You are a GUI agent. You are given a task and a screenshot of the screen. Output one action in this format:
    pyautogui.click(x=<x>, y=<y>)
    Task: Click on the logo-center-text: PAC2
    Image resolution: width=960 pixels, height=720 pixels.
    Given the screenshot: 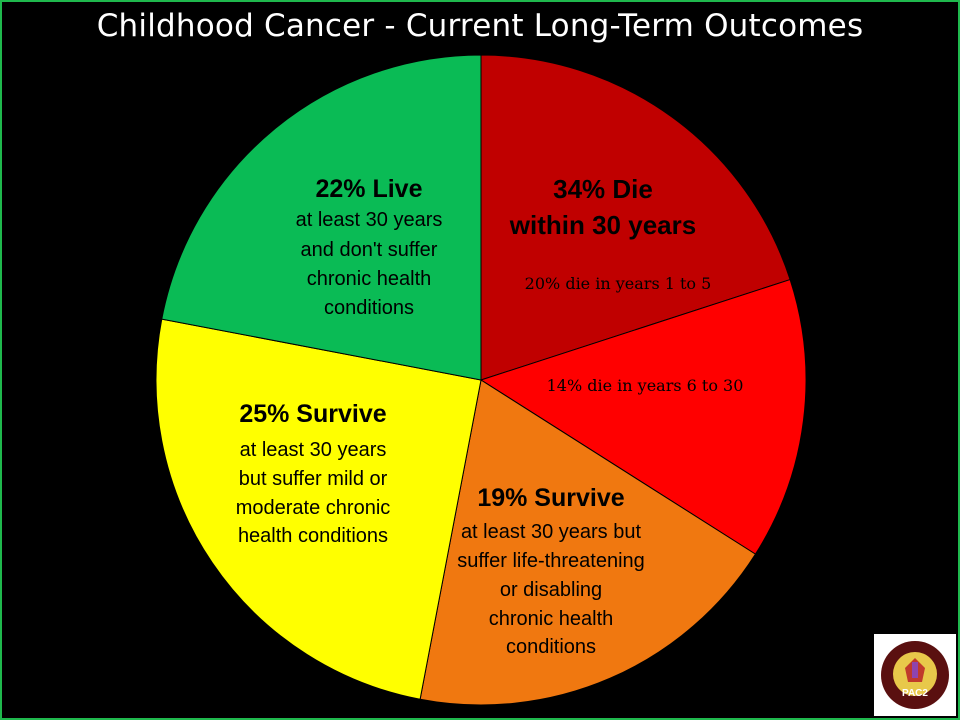 What is the action you would take?
    pyautogui.click(x=915, y=693)
    